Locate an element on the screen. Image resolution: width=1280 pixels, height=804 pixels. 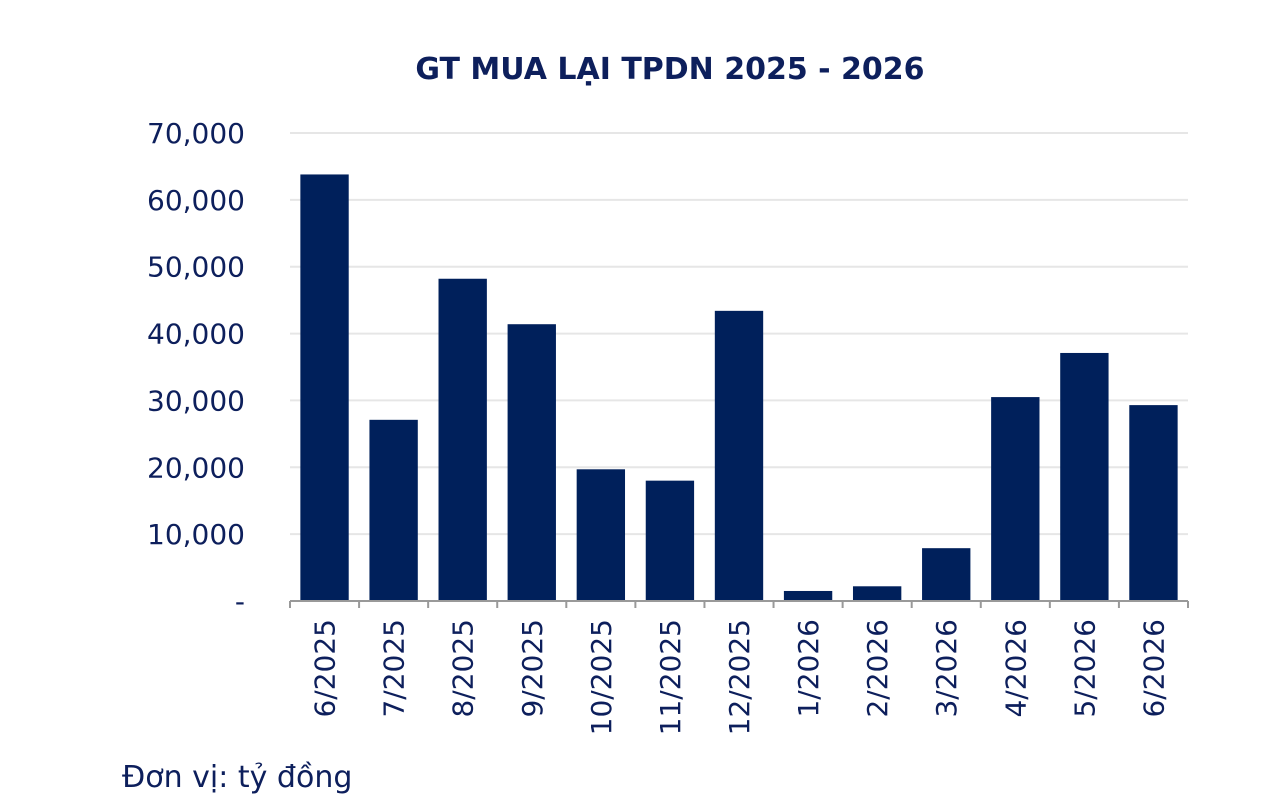
y-tick-label: 70,000 is located at coordinates (196, 133).